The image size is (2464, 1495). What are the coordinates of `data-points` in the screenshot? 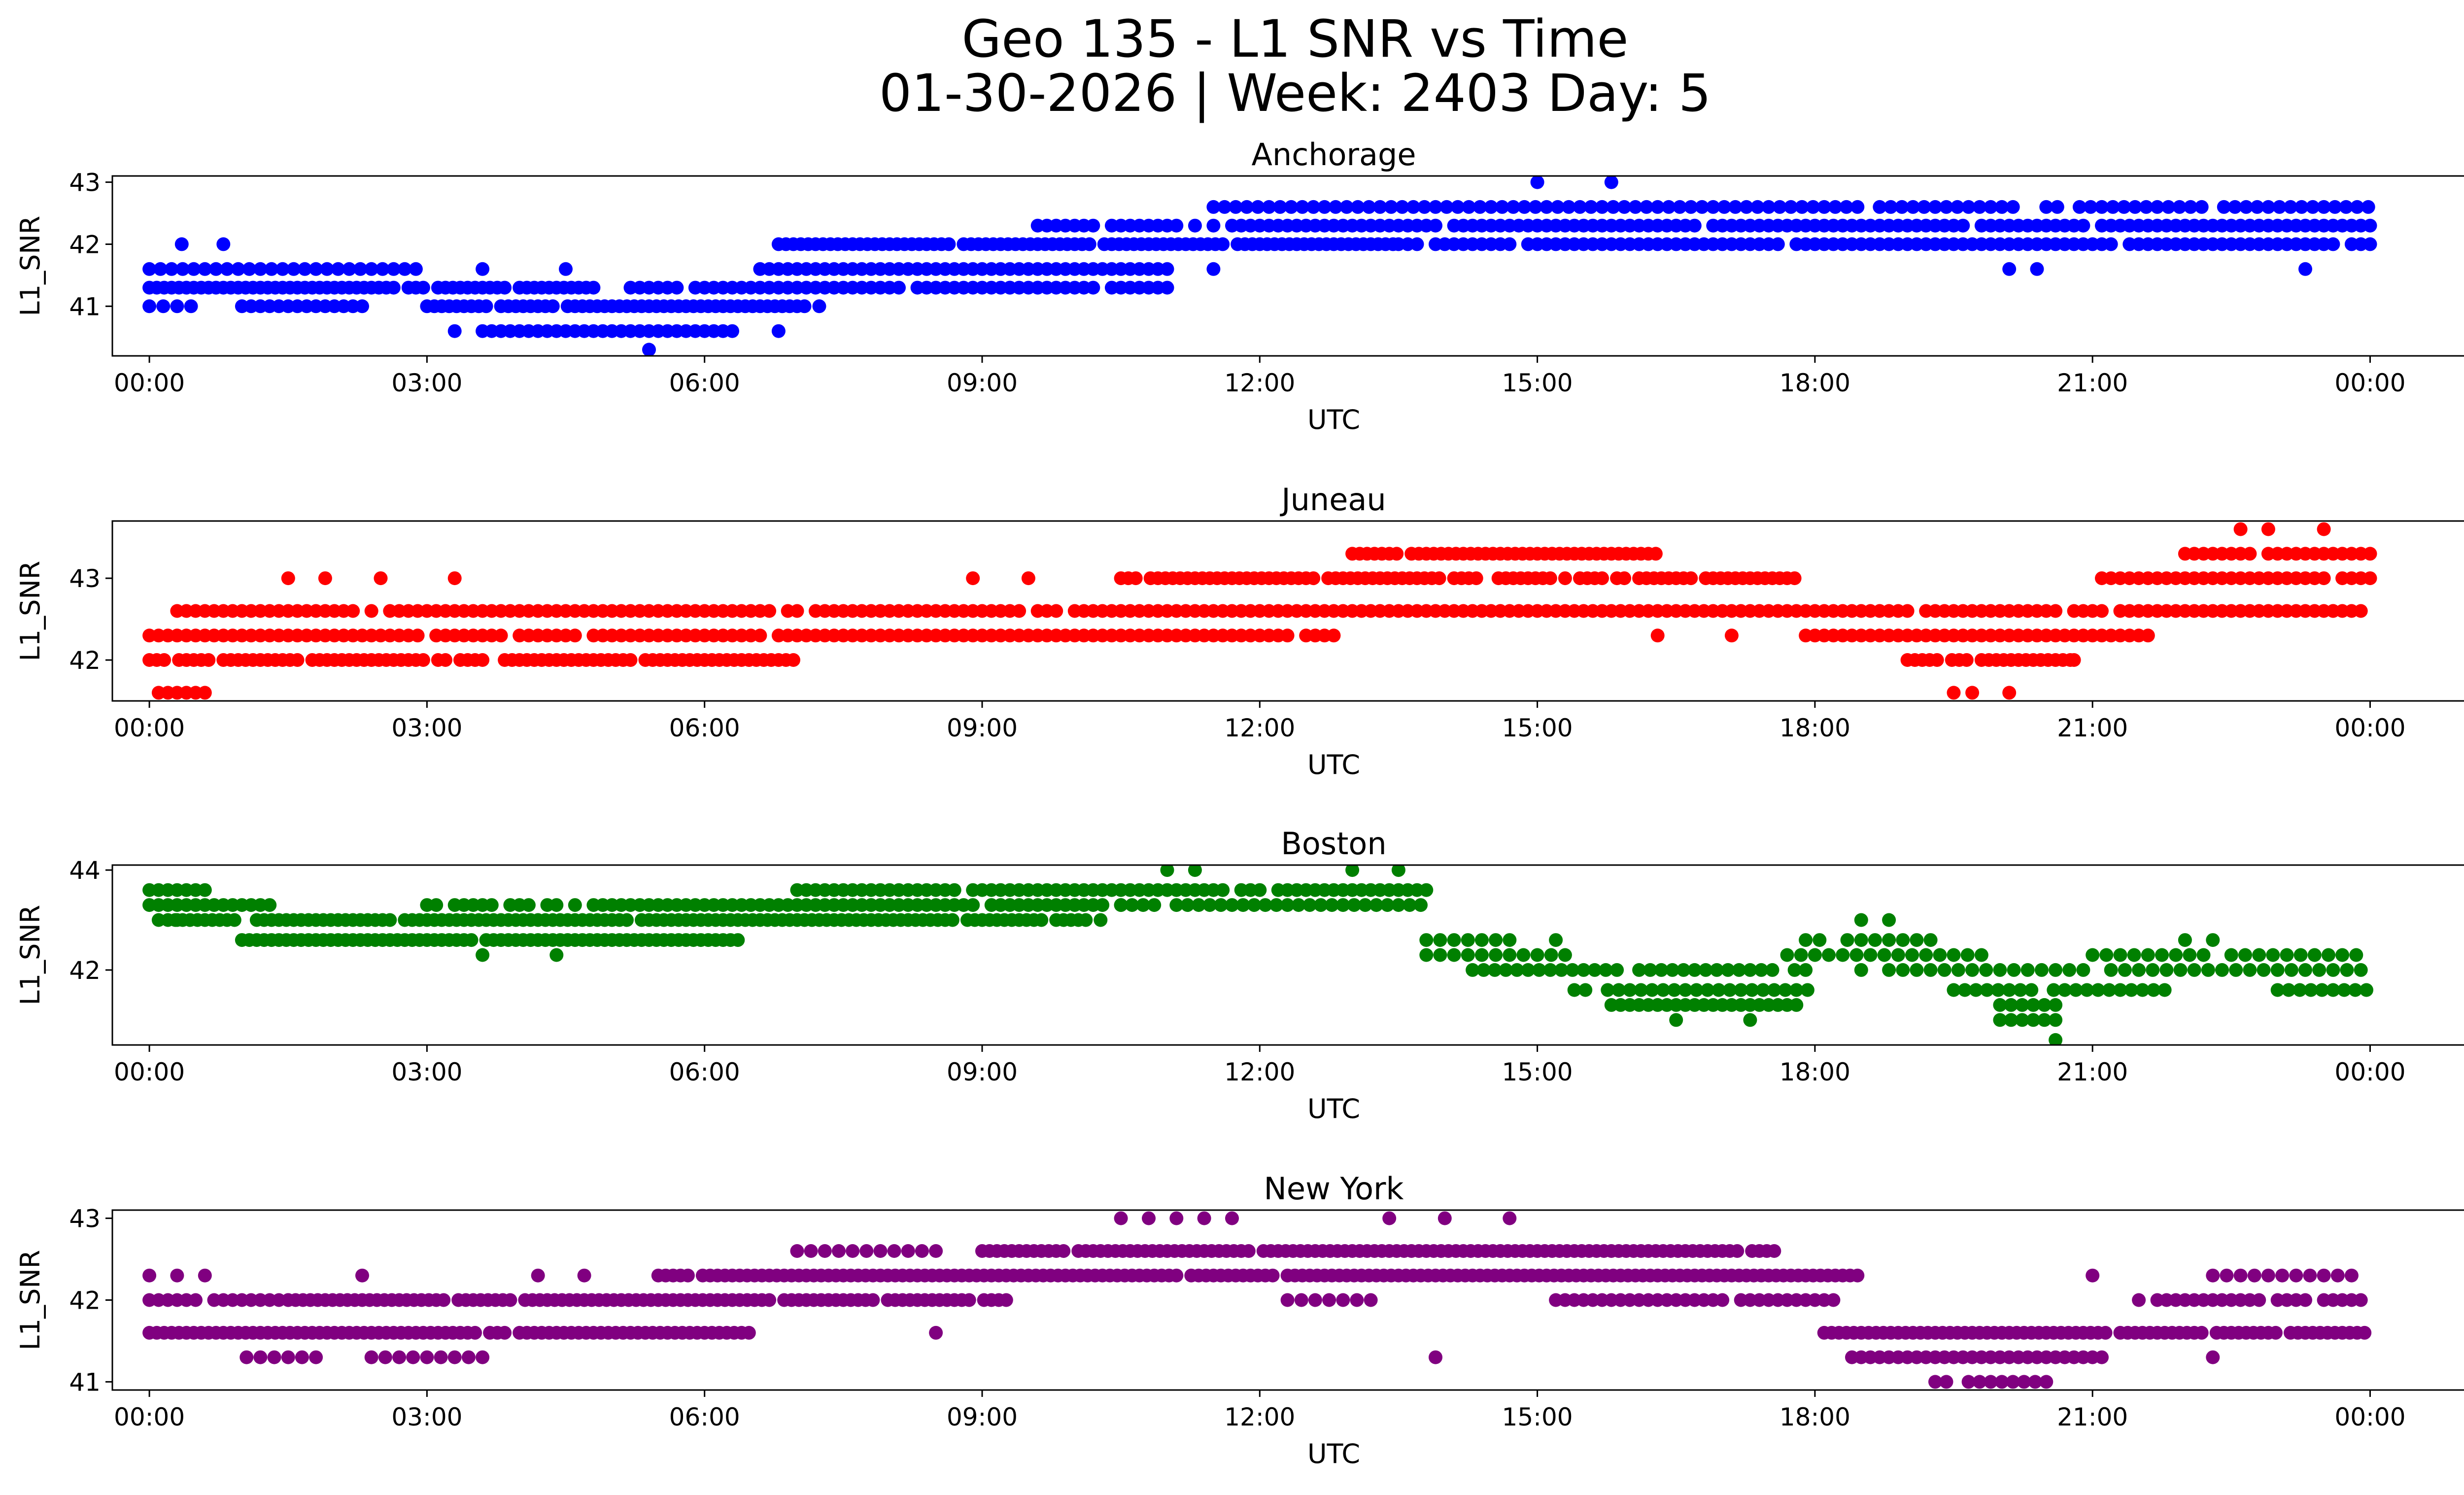 It's located at (1259, 266).